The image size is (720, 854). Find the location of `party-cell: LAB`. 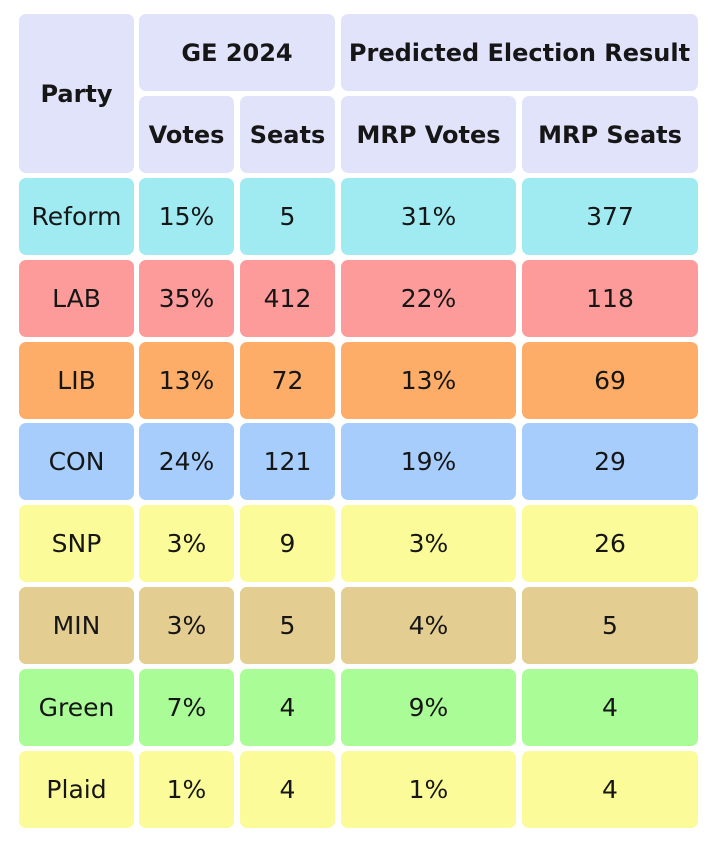

party-cell: LAB is located at coordinates (76, 298).